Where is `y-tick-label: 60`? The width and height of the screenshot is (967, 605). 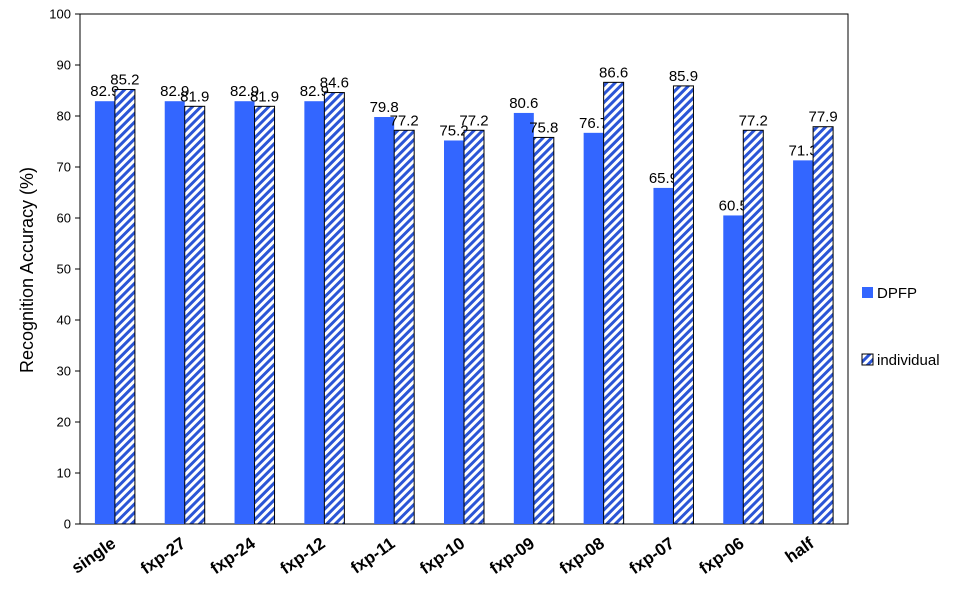 y-tick-label: 60 is located at coordinates (64, 218).